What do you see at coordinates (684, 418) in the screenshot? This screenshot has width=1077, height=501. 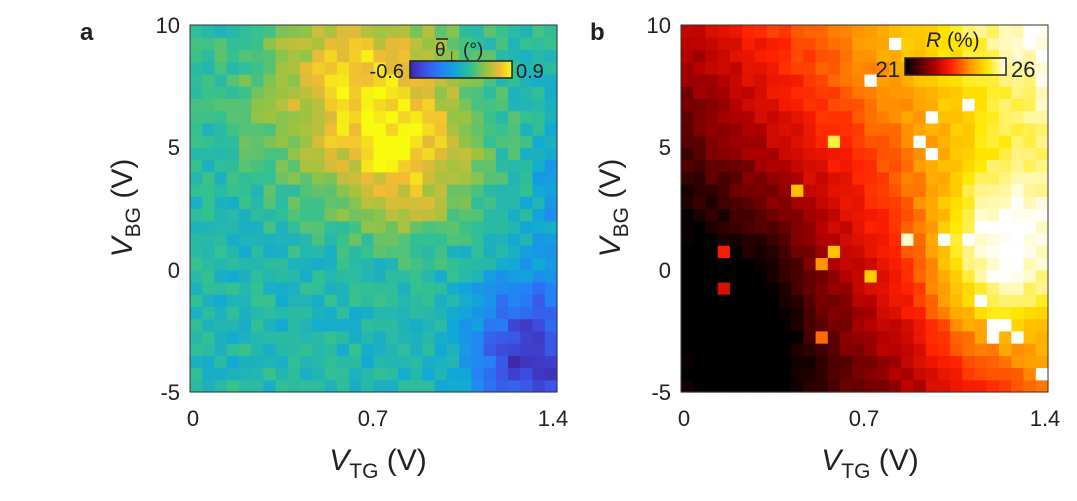 I see `panel-b-xtick-0: 0` at bounding box center [684, 418].